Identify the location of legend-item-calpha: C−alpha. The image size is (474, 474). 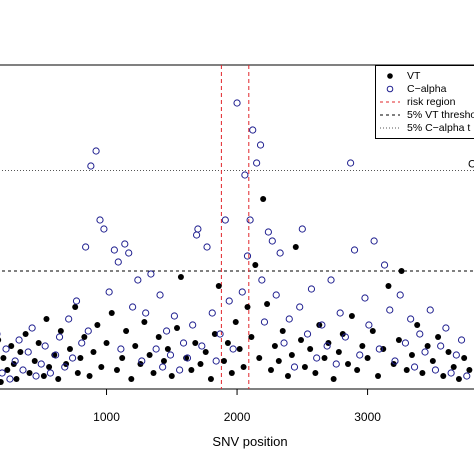
(425, 89).